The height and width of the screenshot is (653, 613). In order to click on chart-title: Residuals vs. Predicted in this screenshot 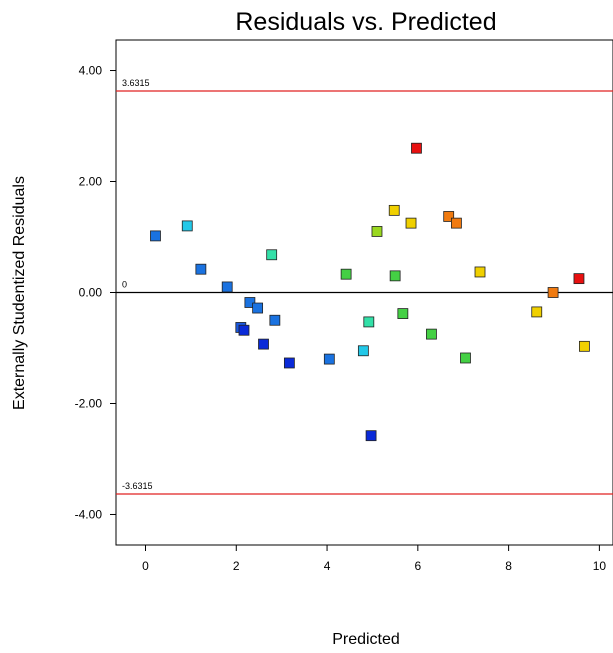, I will do `click(365, 22)`.